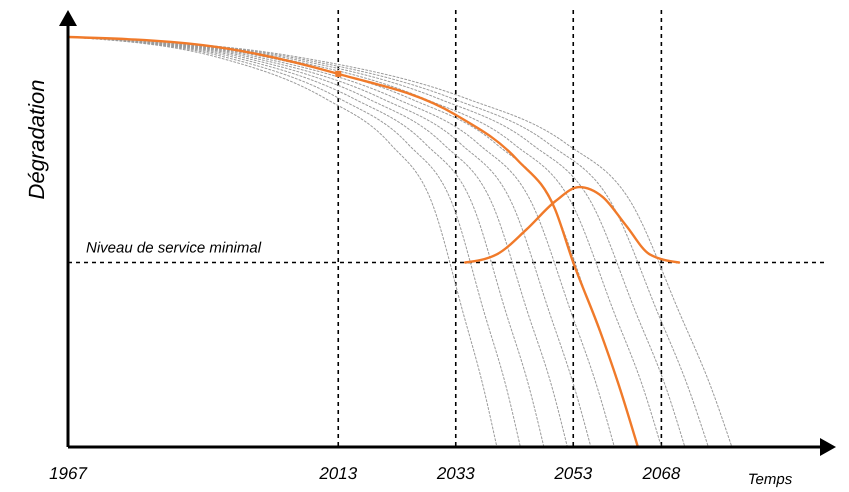  I want to click on y-axis-title: Dégradation, so click(36, 140).